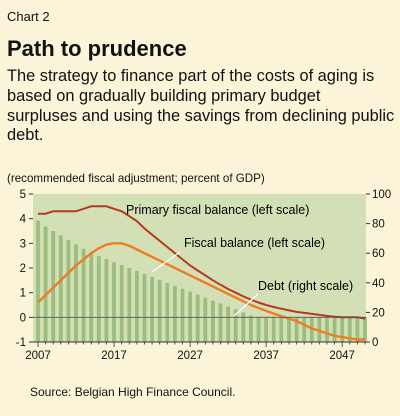 Image resolution: width=400 pixels, height=416 pixels. Describe the element at coordinates (378, 225) in the screenshot. I see `y-right-tick-label: 80` at that location.